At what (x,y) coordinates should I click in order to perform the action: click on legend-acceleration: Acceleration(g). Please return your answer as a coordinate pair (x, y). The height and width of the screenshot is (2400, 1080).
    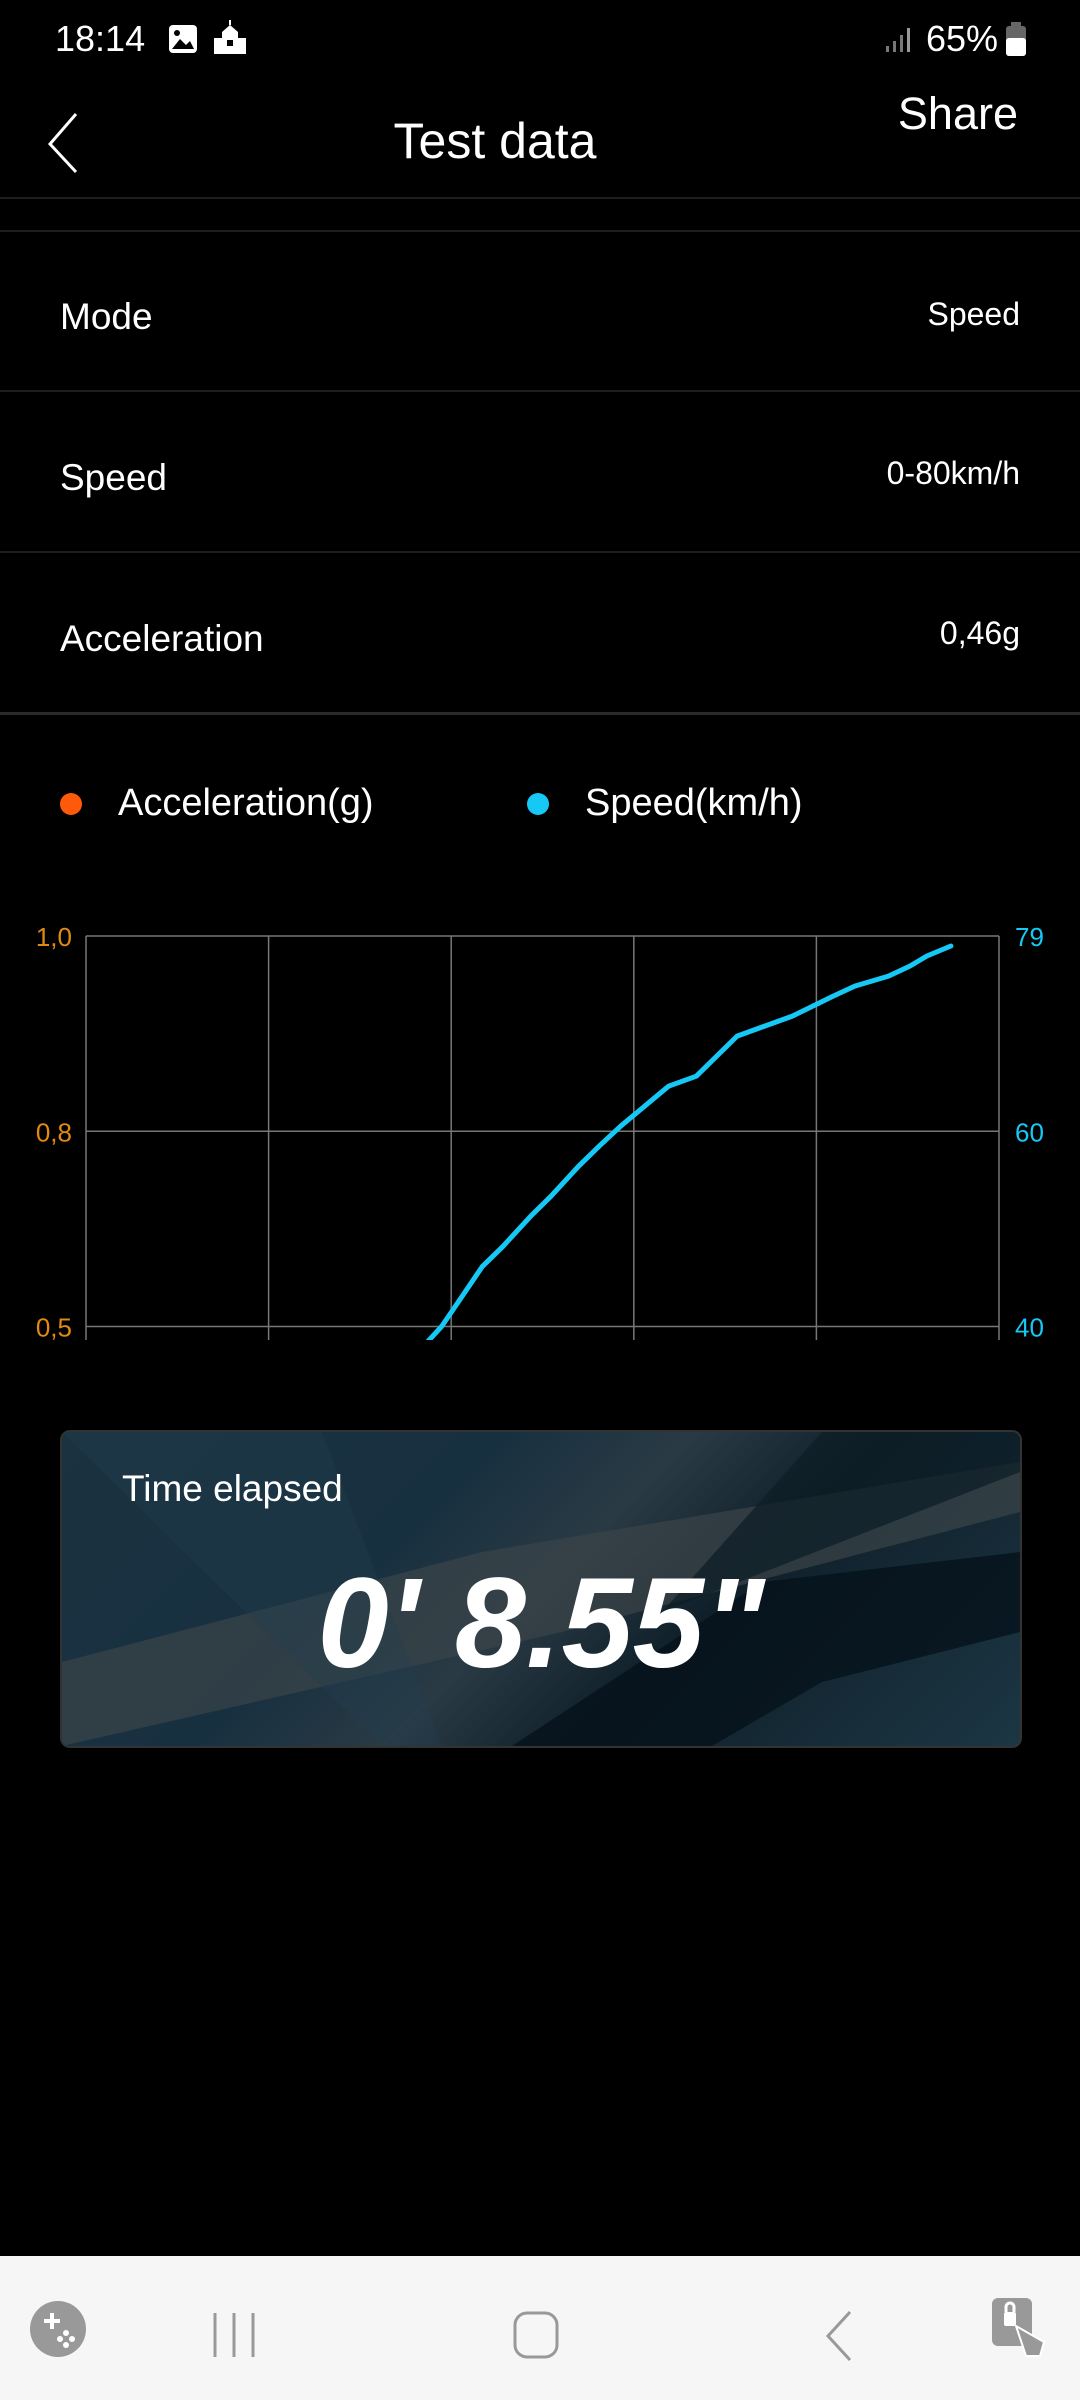
    Looking at the image, I should click on (217, 803).